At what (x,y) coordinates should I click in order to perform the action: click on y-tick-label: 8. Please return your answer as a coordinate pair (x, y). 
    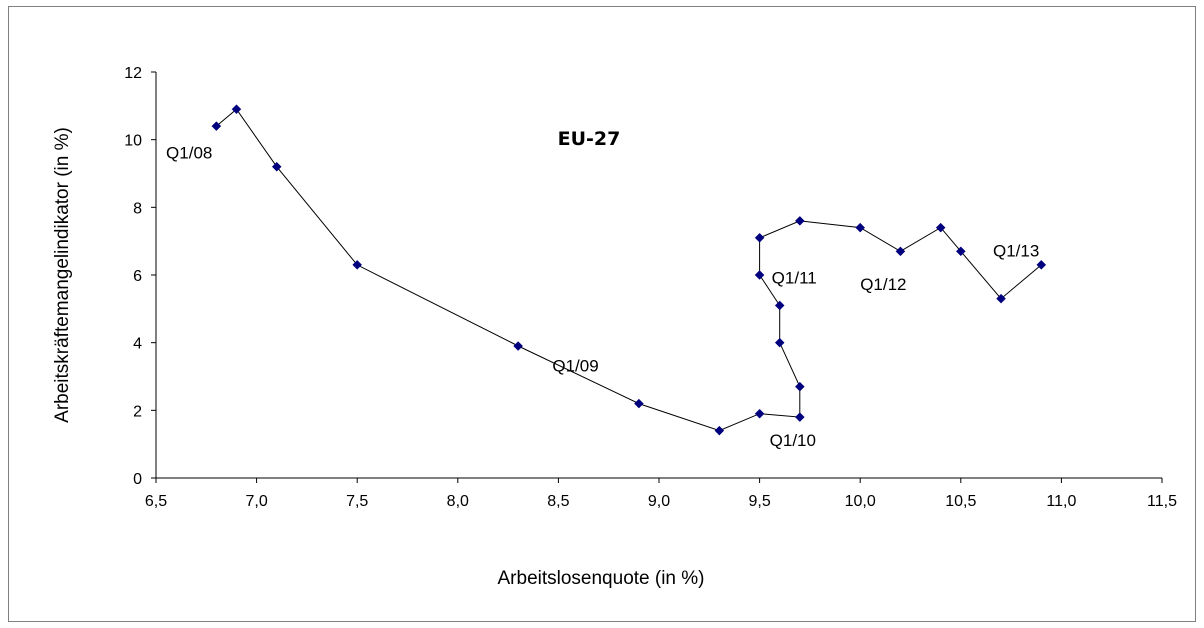
    Looking at the image, I should click on (137, 208).